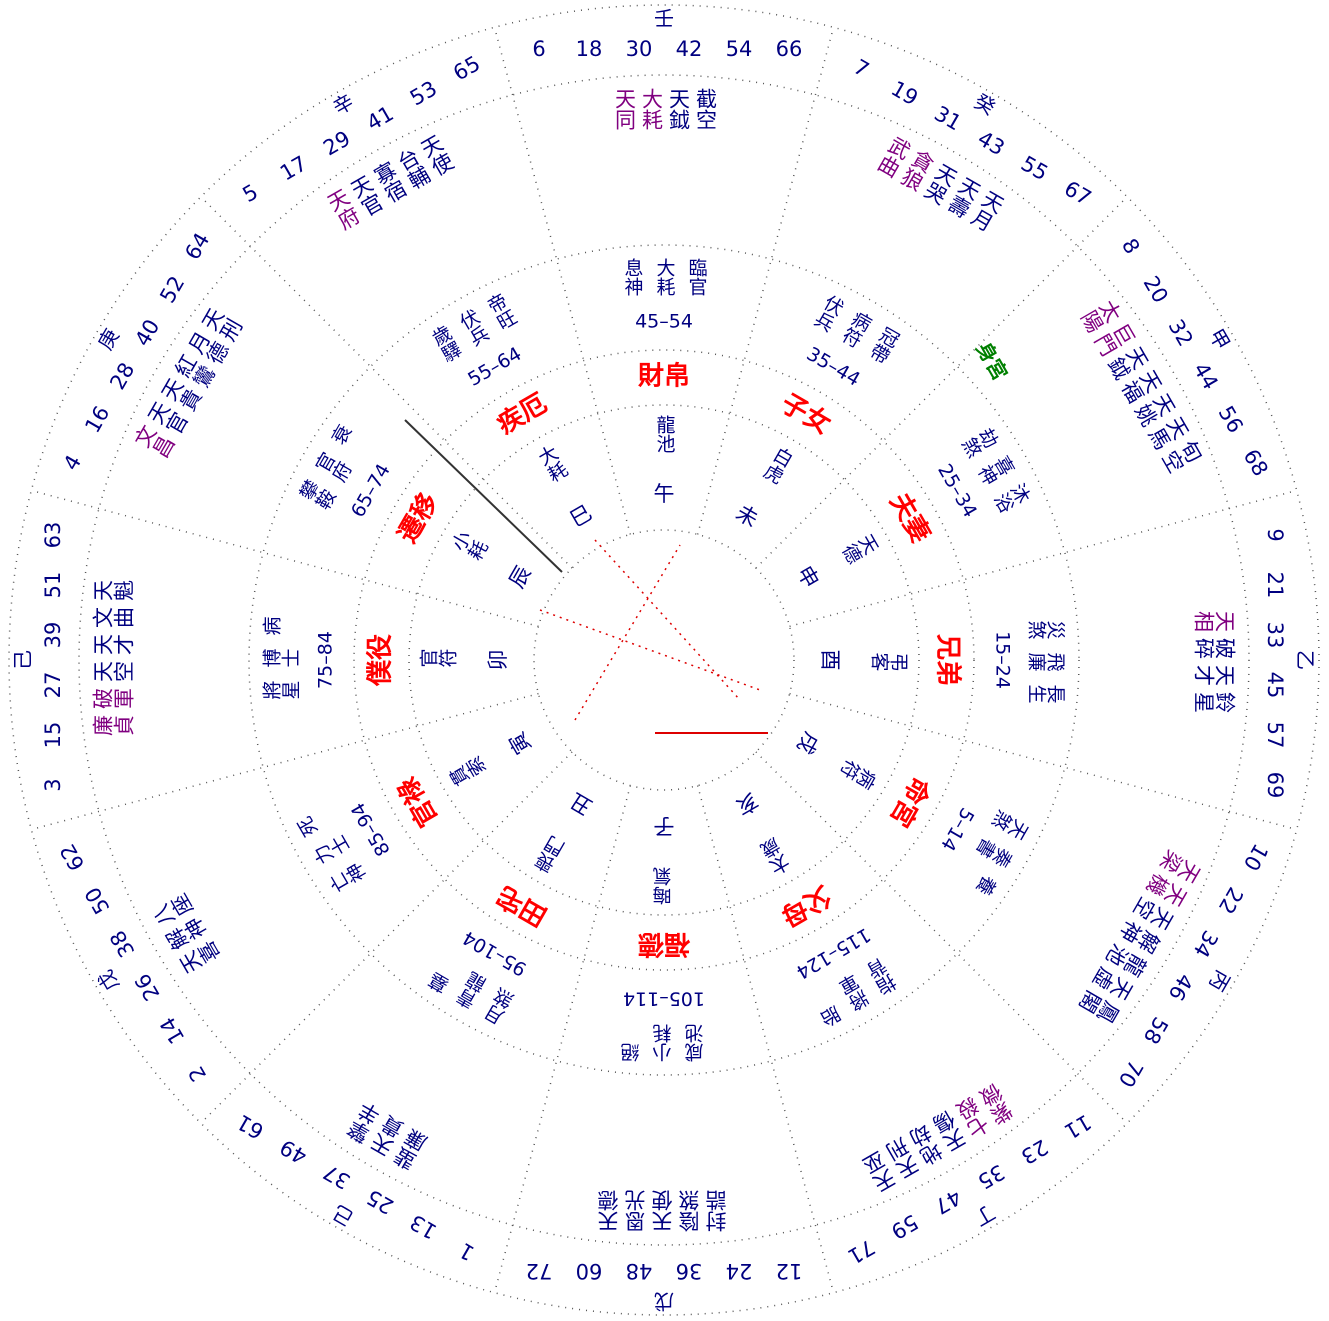  Describe the element at coordinates (664, 19) in the screenshot. I see `stem: 壬` at that location.